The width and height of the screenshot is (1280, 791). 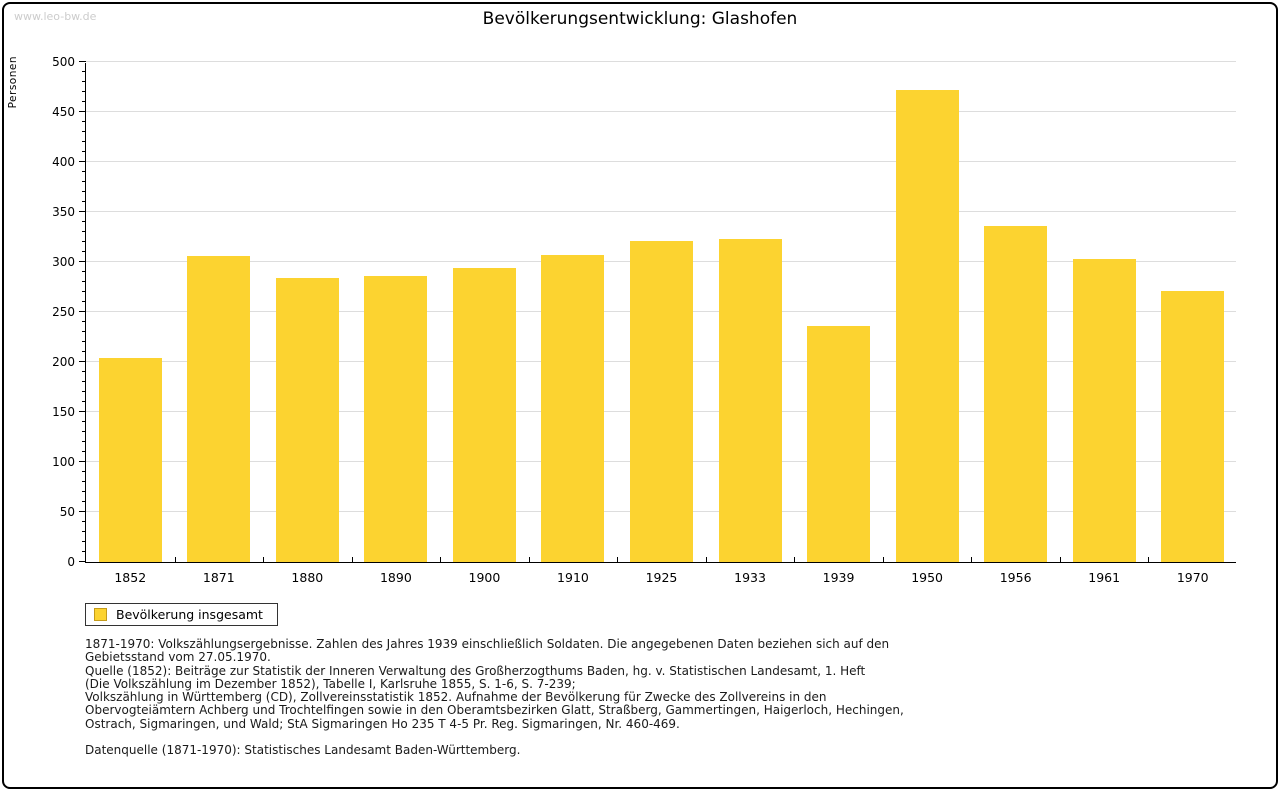 What do you see at coordinates (189, 614) in the screenshot?
I see `legend-label: Bevölkerung insgesamt` at bounding box center [189, 614].